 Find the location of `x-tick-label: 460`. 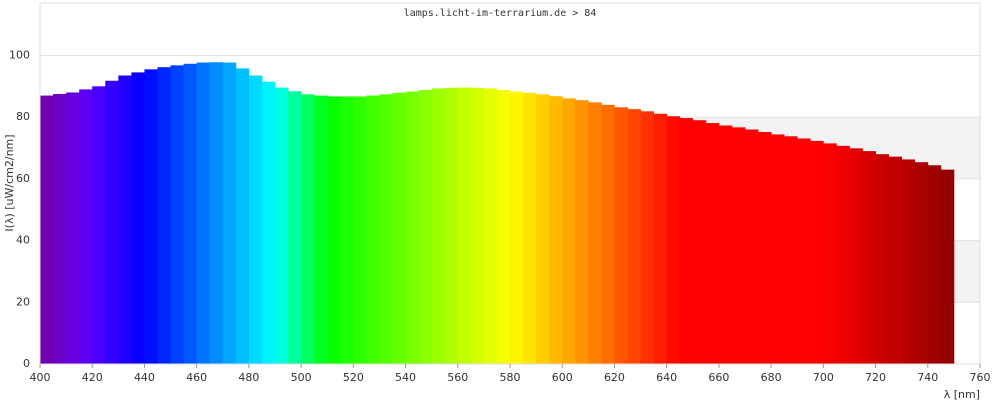

x-tick-label: 460 is located at coordinates (196, 377).